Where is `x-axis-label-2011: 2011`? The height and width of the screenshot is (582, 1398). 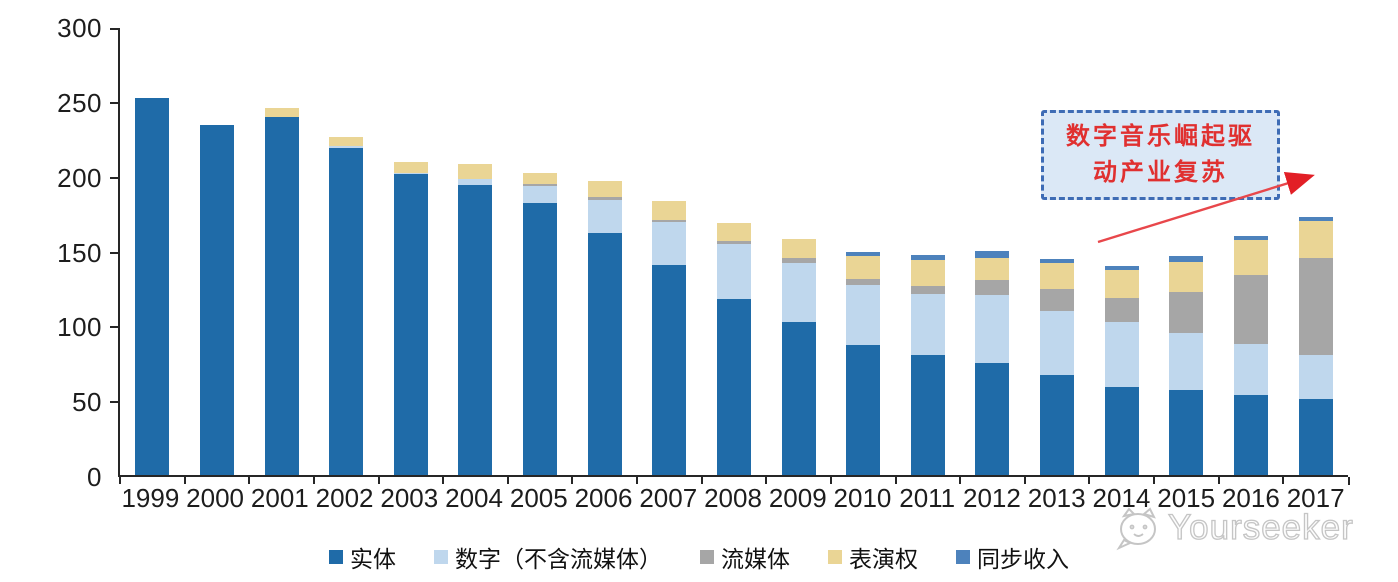
x-axis-label-2011: 2011 is located at coordinates (927, 498).